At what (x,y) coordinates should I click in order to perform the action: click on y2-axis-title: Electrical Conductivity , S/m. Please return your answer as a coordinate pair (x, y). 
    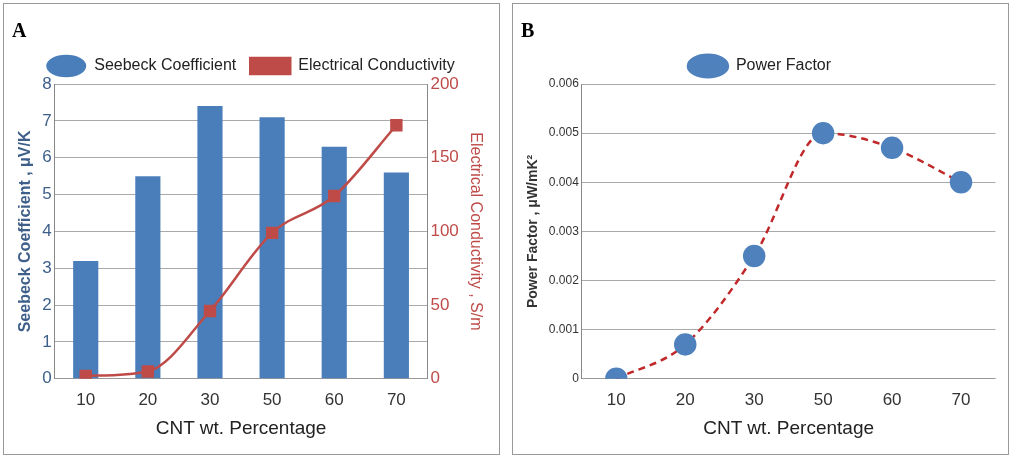
    Looking at the image, I should click on (476, 231).